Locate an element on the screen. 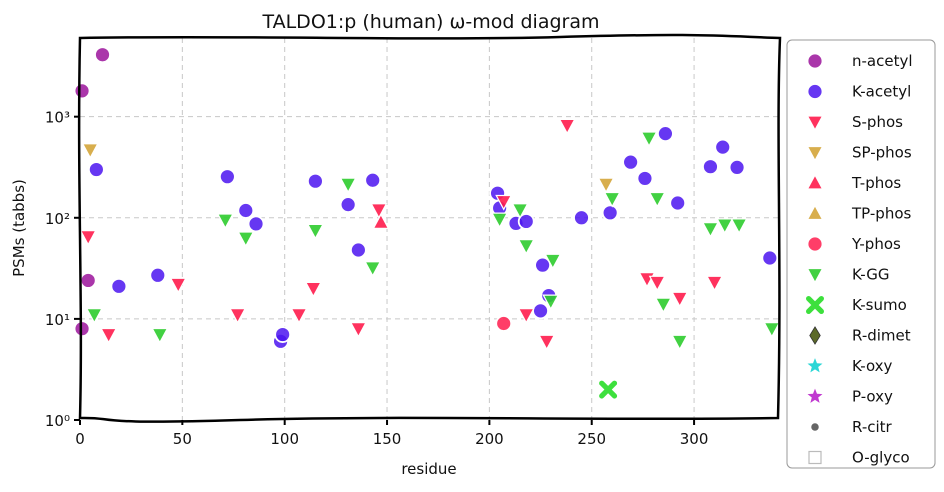  legend-item-sp-phos: SP-phos is located at coordinates (859, 153).